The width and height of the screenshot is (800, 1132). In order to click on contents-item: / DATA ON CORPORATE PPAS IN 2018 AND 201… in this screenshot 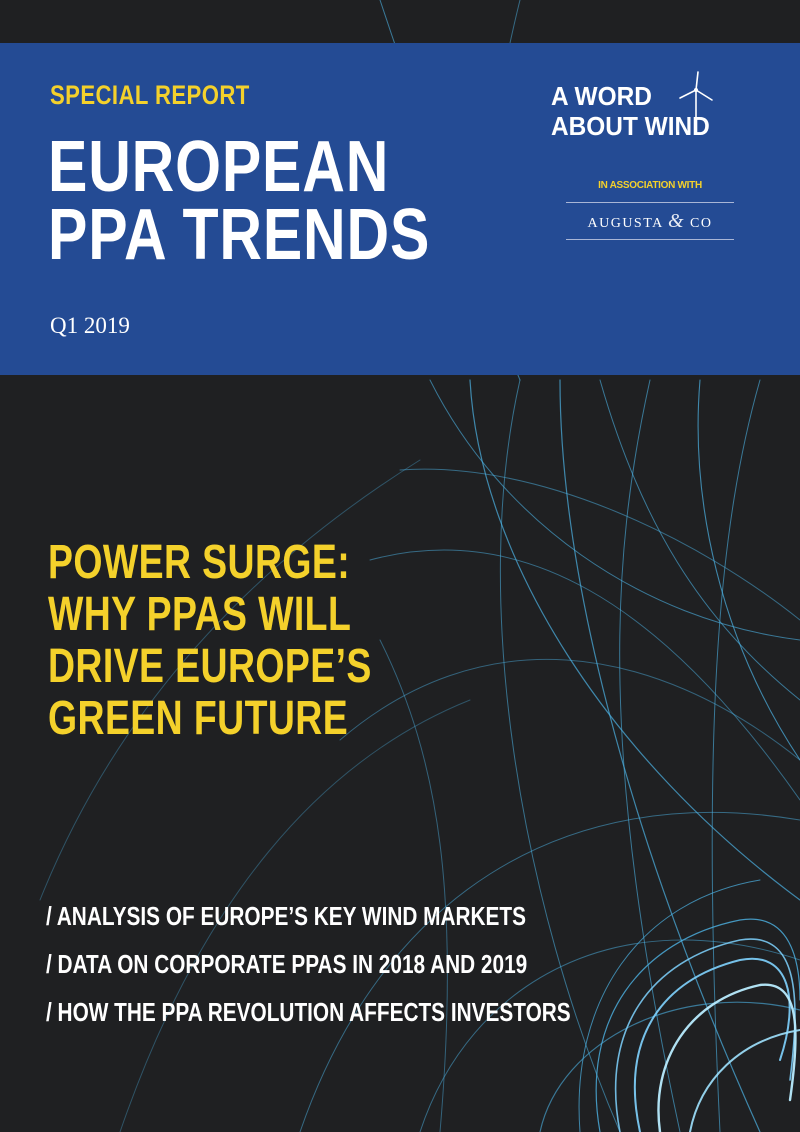, I will do `click(287, 964)`.